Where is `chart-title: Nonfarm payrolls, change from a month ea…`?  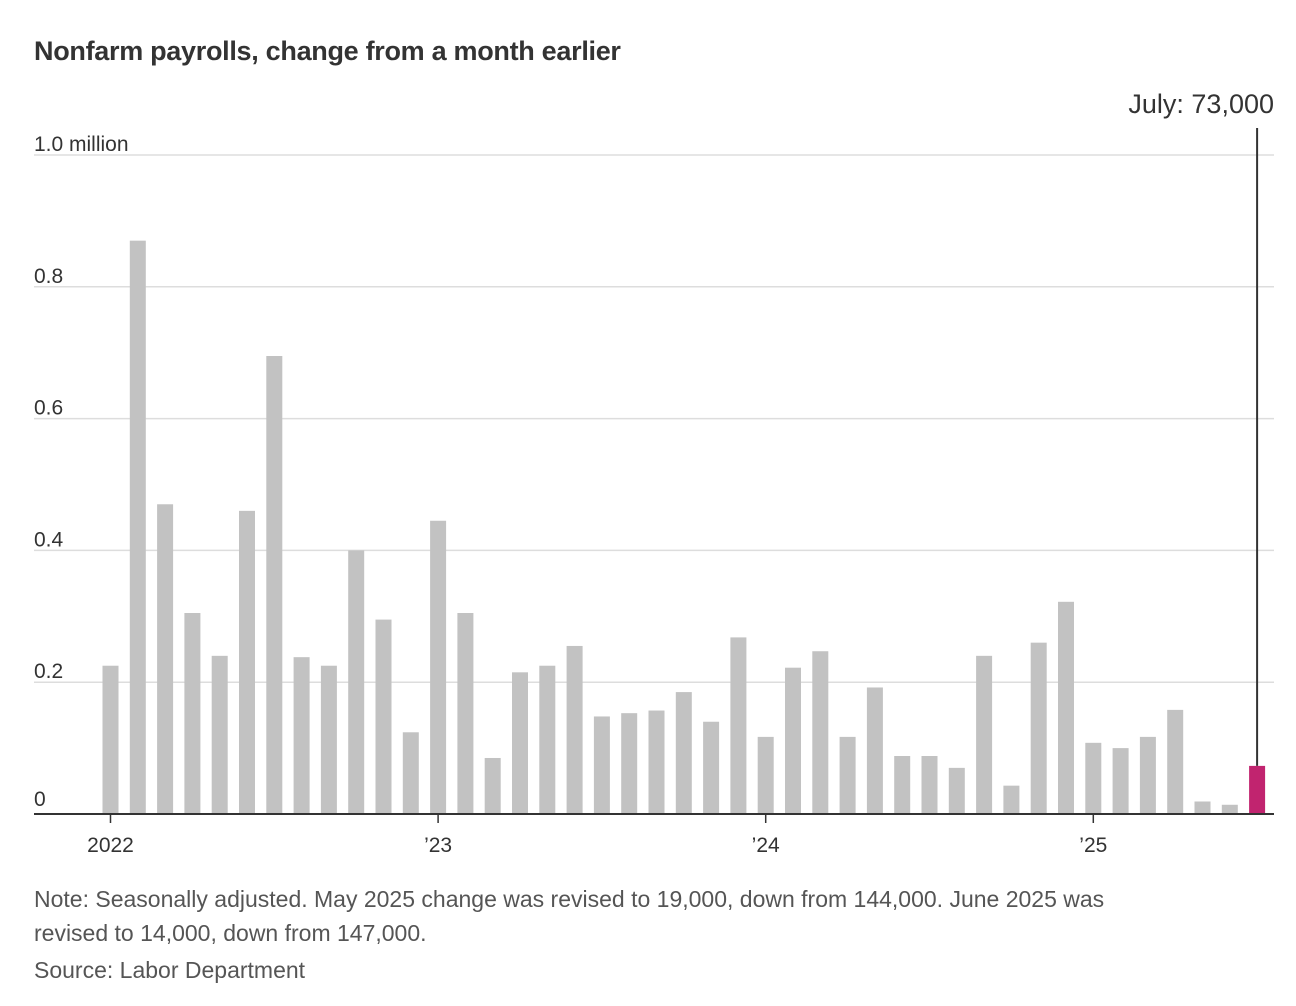
chart-title: Nonfarm payrolls, change from a month ea… is located at coordinates (327, 51).